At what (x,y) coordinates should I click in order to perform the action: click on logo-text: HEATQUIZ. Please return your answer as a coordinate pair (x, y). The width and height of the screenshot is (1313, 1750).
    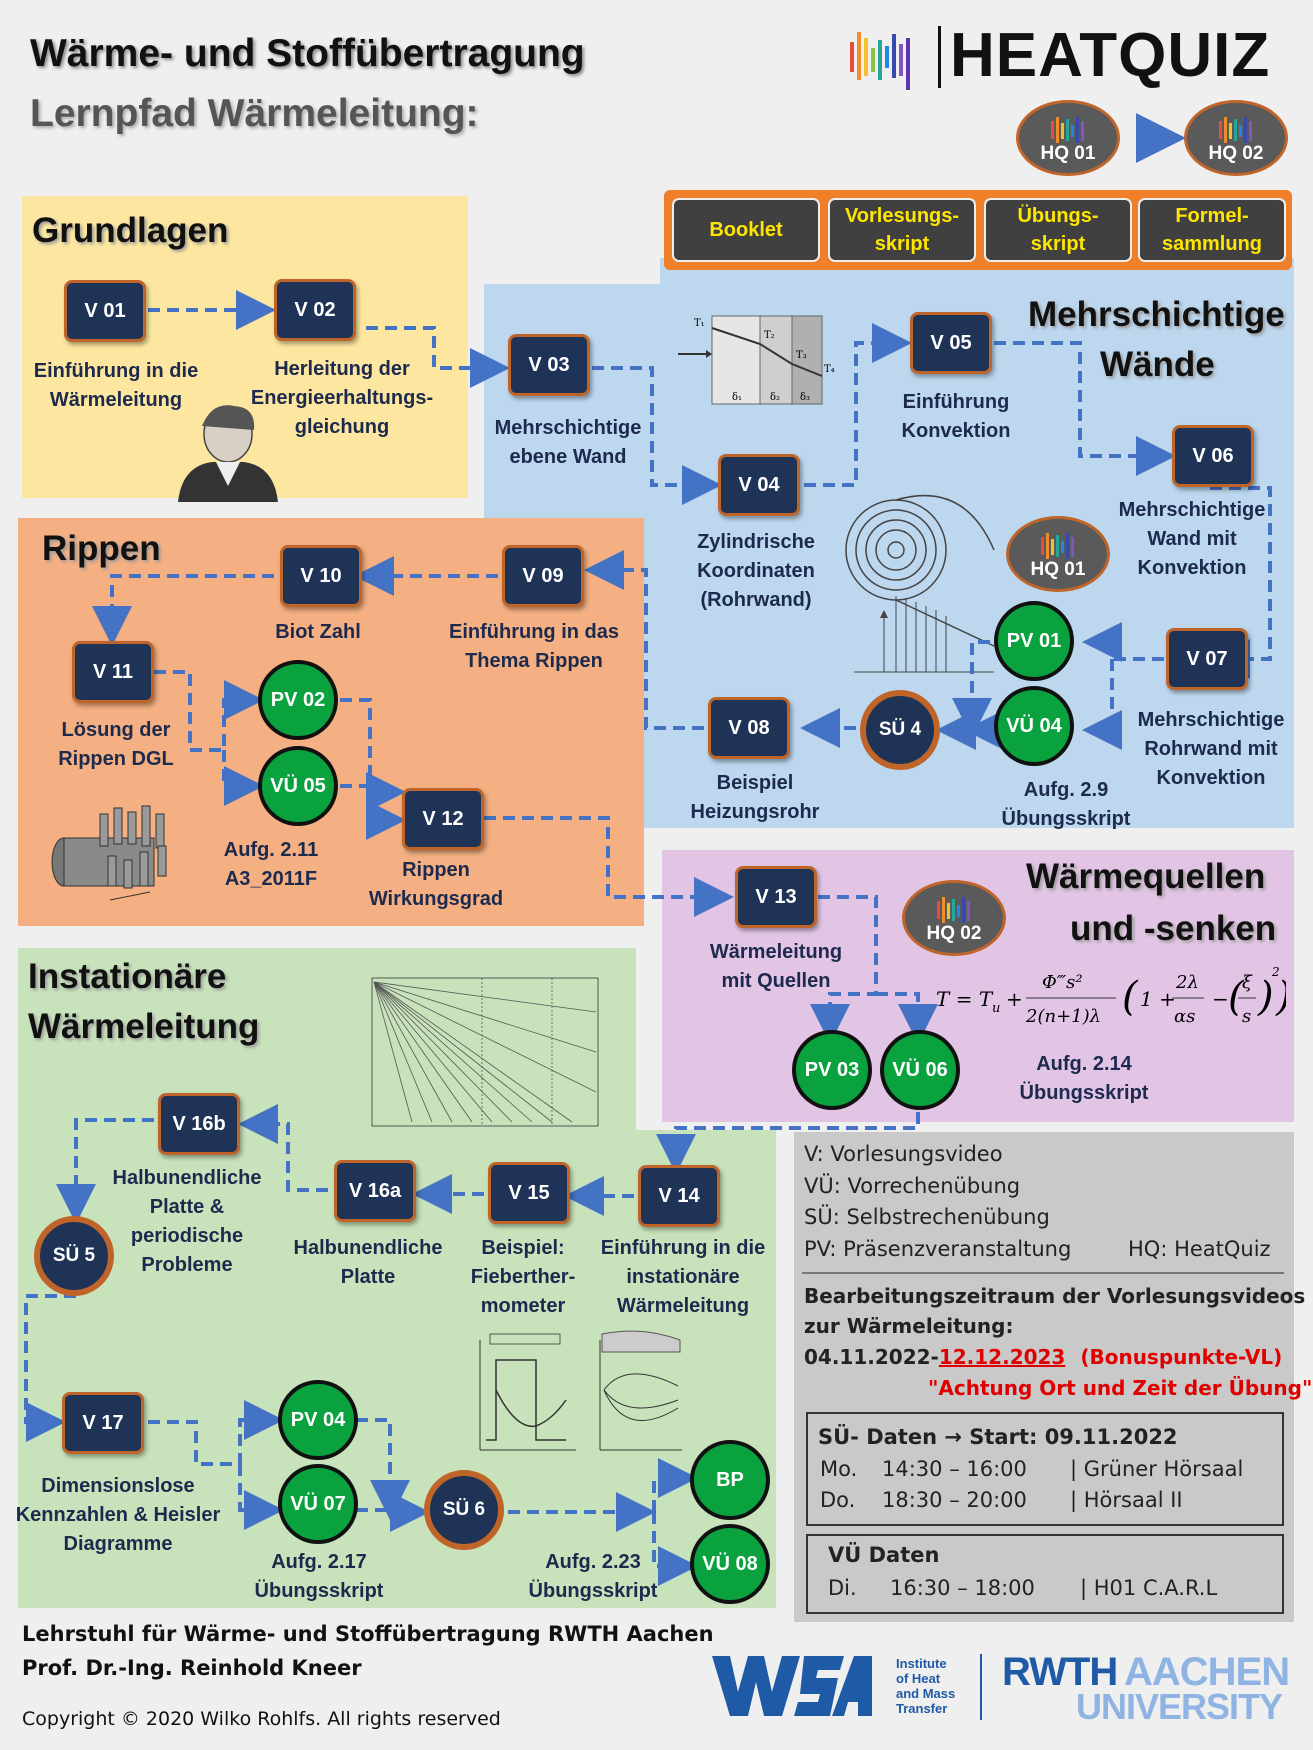
    Looking at the image, I should click on (1110, 55).